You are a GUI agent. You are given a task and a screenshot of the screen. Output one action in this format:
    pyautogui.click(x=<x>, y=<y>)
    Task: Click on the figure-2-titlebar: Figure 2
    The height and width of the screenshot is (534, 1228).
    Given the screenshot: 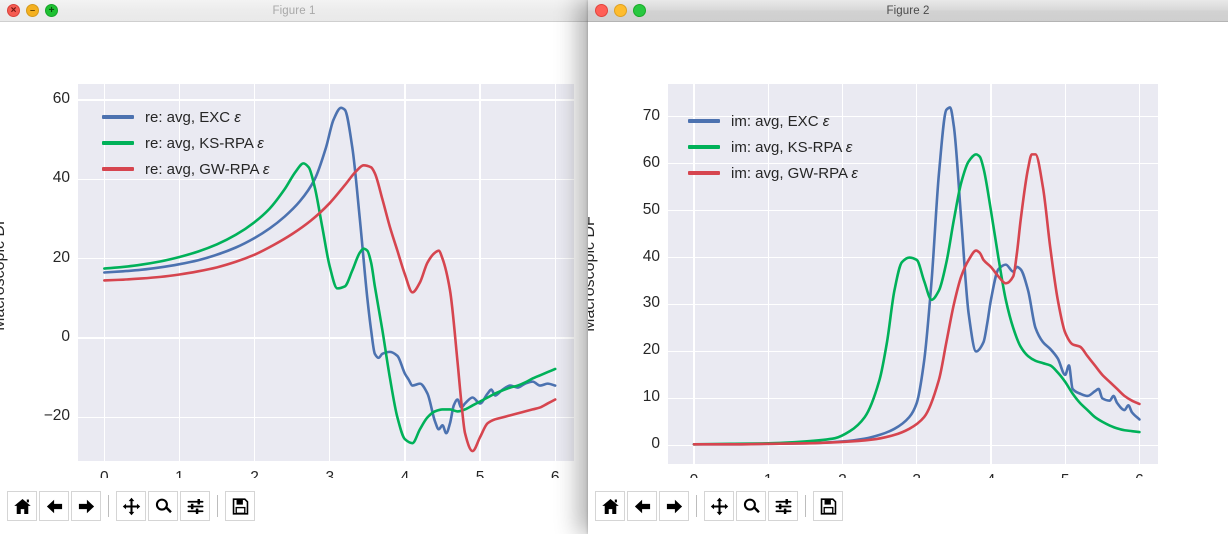 What is the action you would take?
    pyautogui.click(x=908, y=11)
    